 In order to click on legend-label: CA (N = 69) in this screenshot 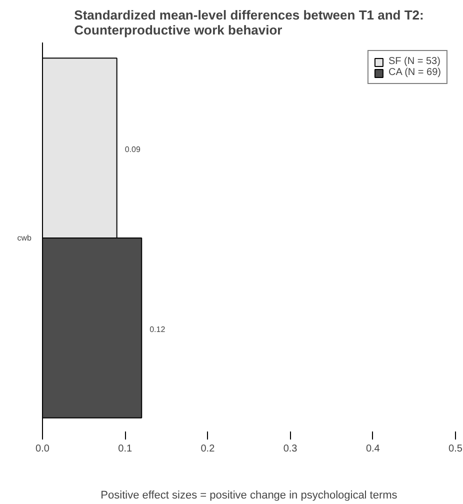, I will do `click(414, 72)`.